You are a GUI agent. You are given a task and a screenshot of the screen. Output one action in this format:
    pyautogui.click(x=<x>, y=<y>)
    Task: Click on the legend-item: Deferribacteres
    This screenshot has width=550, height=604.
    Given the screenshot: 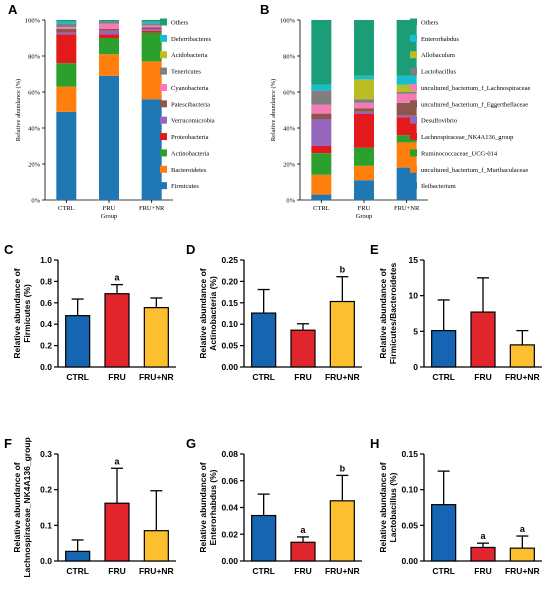 What is the action you would take?
    pyautogui.click(x=186, y=38)
    